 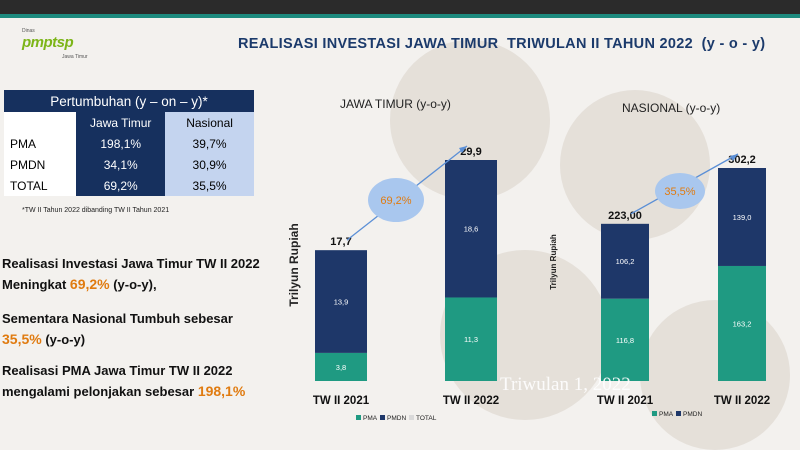 I want to click on bullet-line: Realisasi PMA Jawa Timur TW II 2022, so click(x=117, y=370).